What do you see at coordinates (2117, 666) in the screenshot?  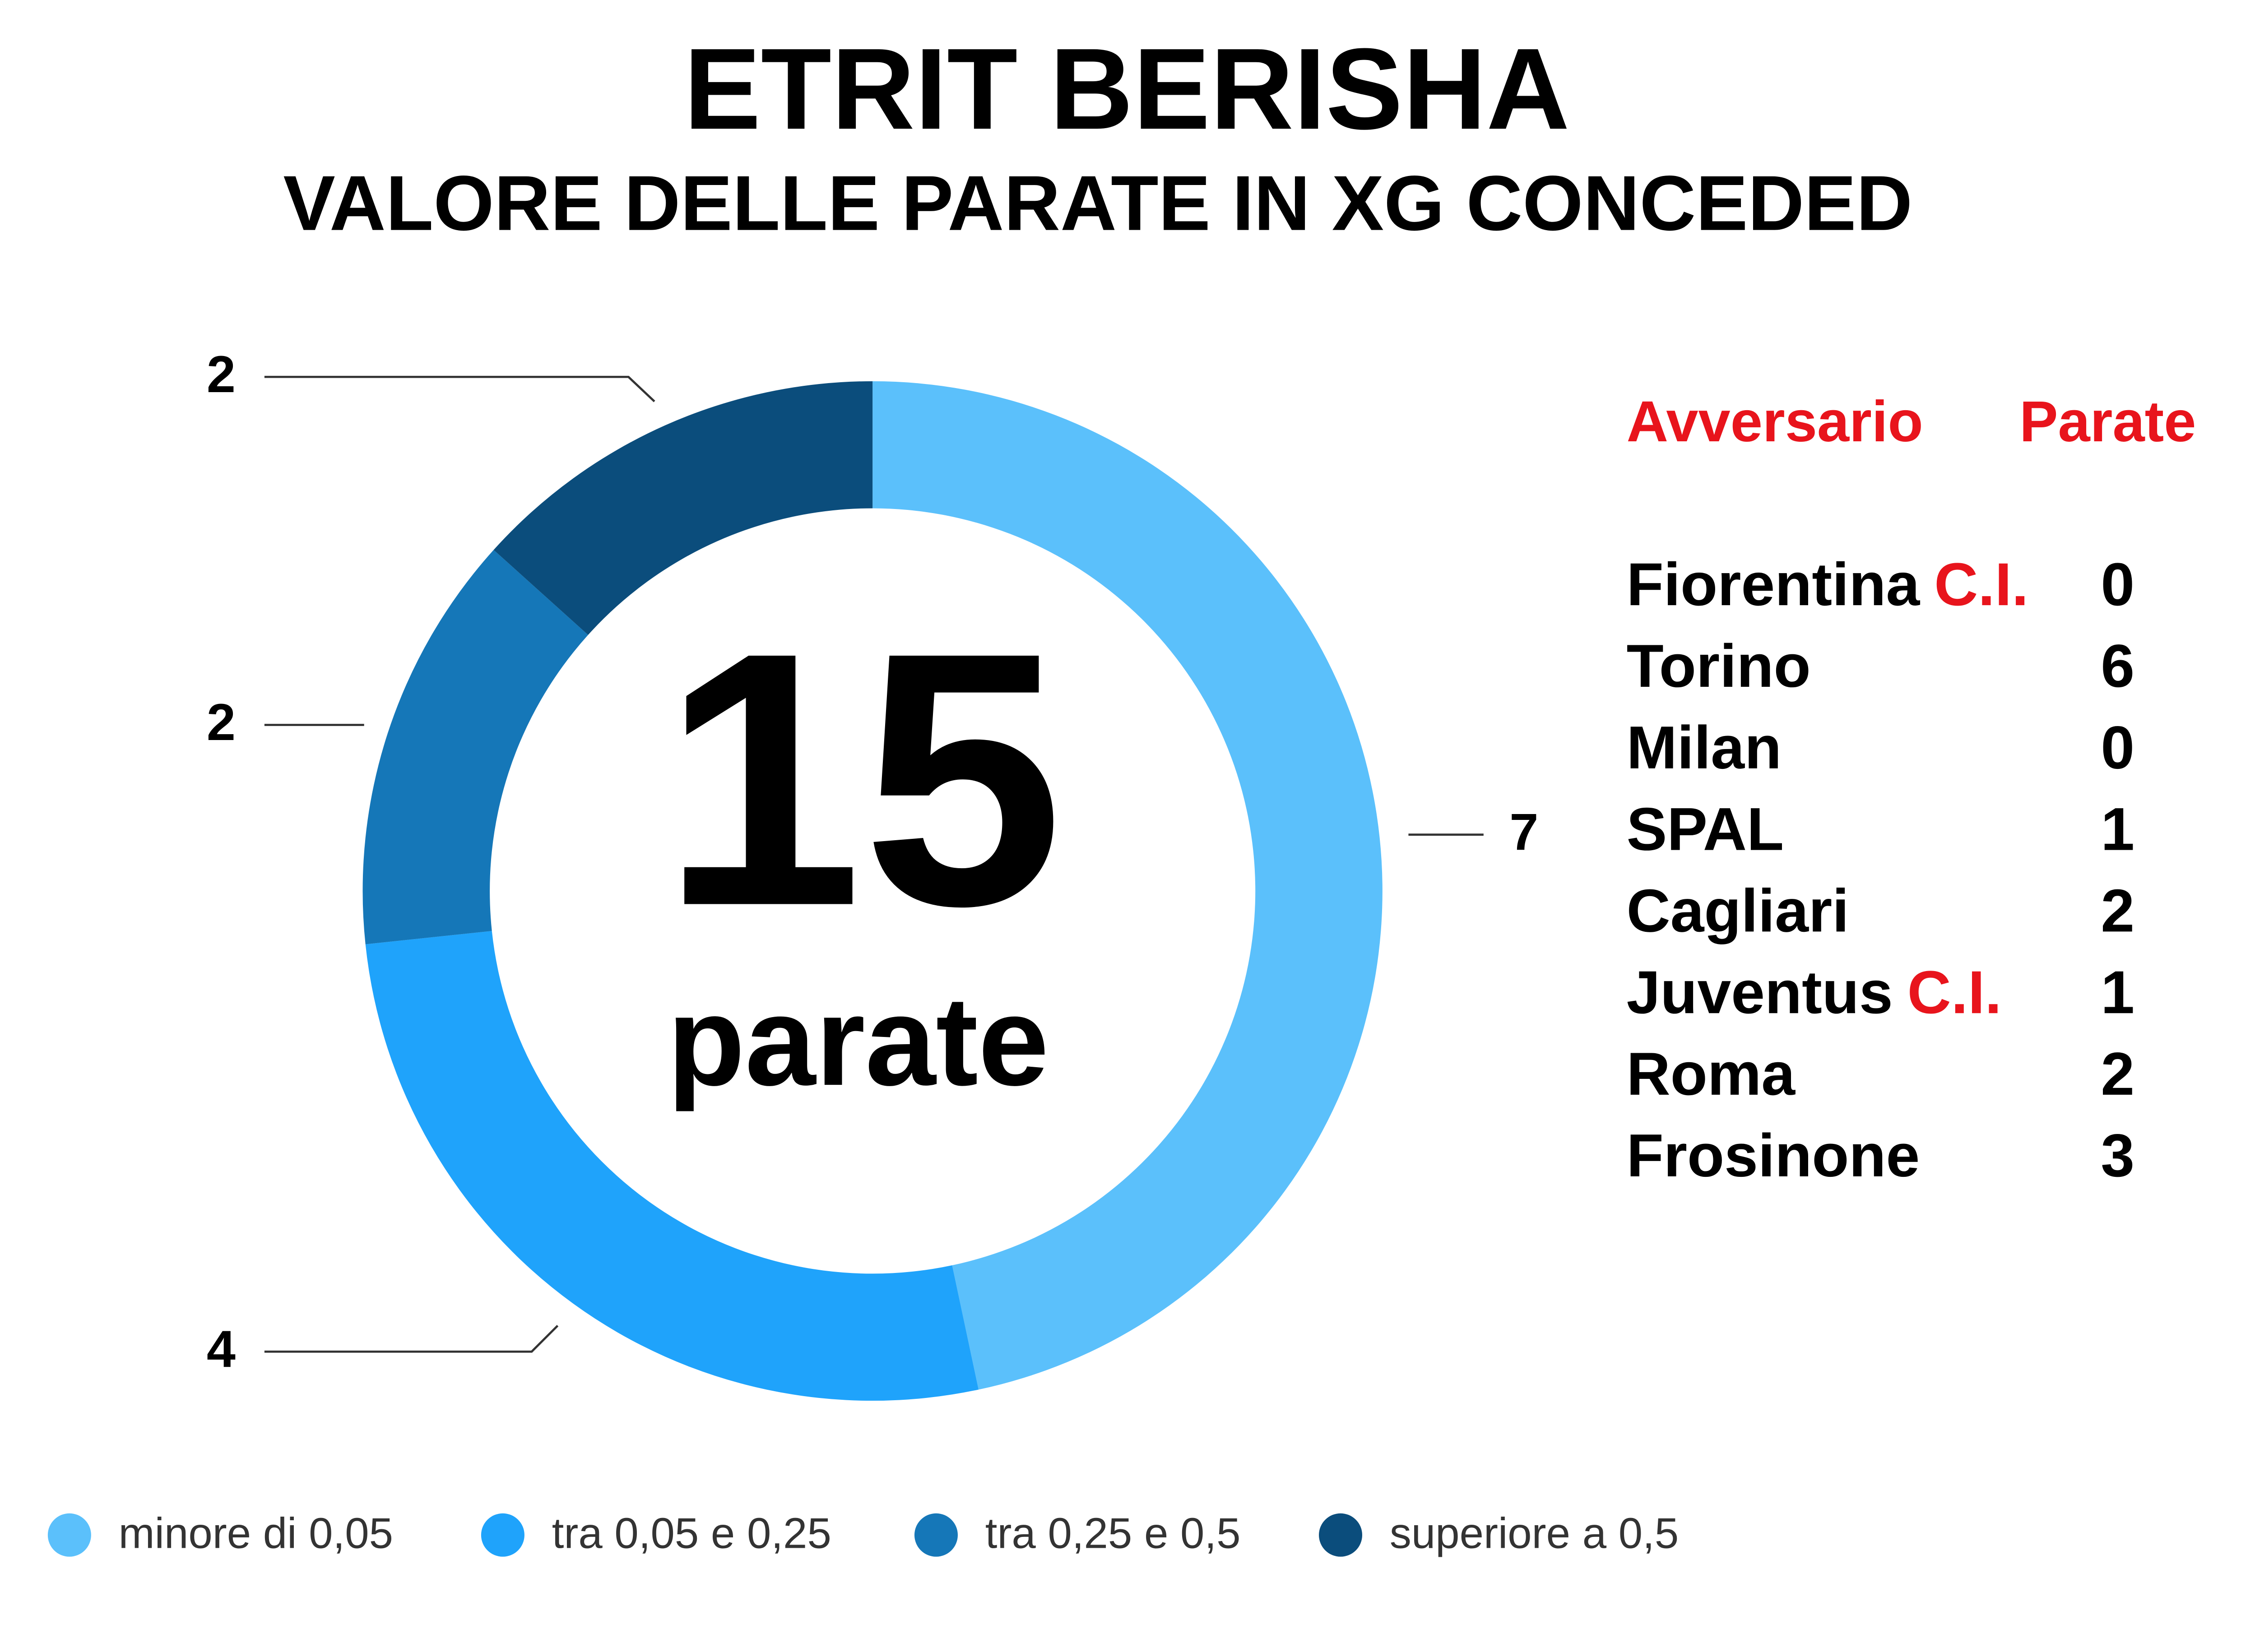 I see `saves-value: 6` at bounding box center [2117, 666].